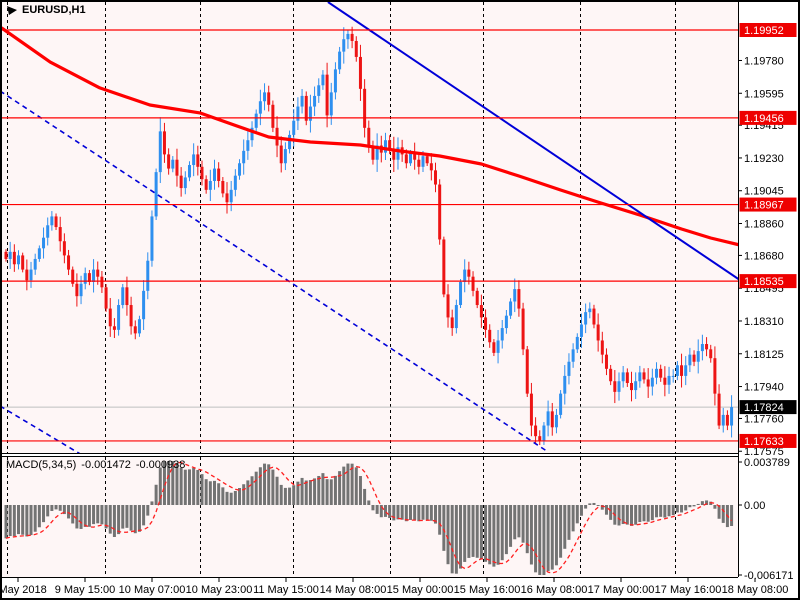  Describe the element at coordinates (768, 407) in the screenshot. I see `current-price-badge` at that location.